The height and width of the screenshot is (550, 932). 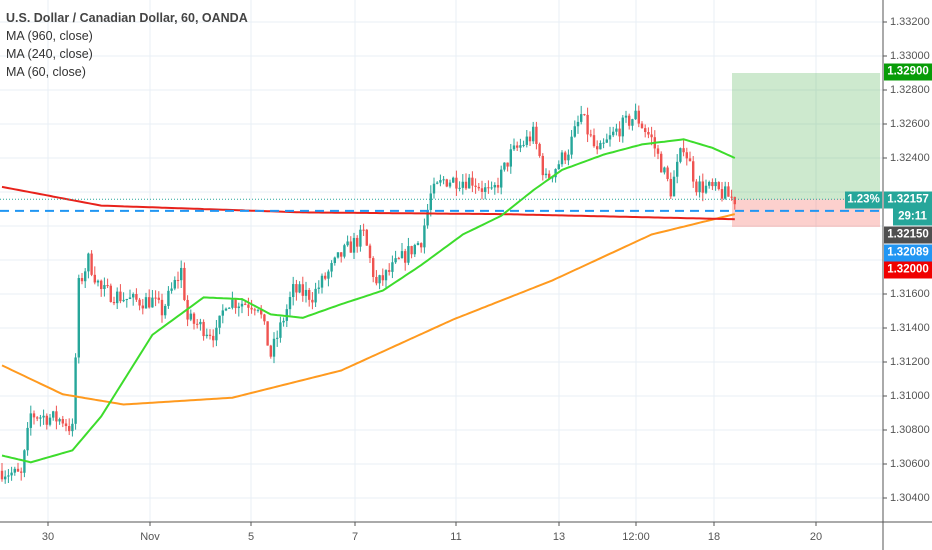 I want to click on price-axis-label: 1.32600, so click(x=910, y=124).